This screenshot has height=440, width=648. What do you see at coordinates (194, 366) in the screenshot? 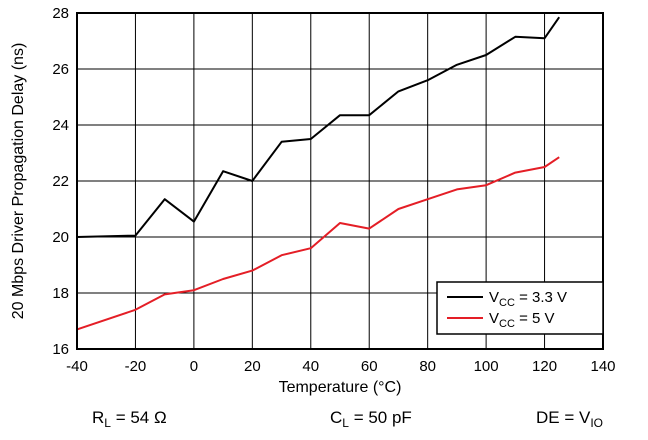
I see `x-tick-label: 0` at bounding box center [194, 366].